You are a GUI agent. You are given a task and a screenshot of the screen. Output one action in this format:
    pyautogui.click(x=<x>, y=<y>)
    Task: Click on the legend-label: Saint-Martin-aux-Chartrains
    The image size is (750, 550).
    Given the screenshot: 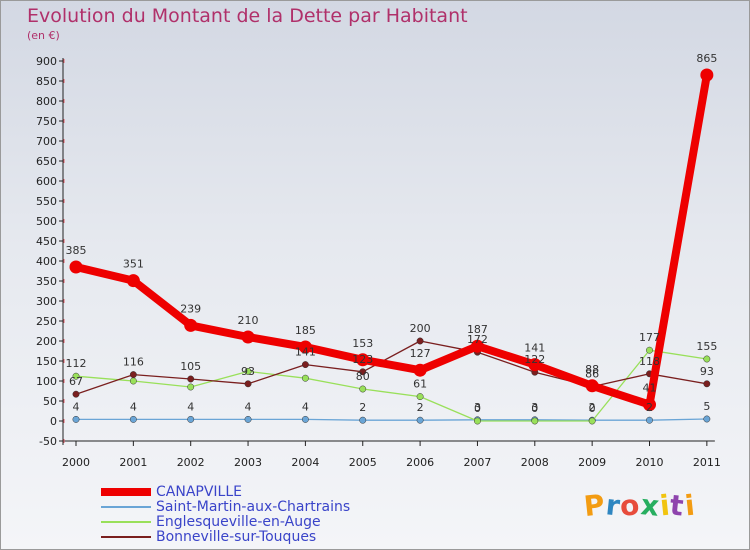 What is the action you would take?
    pyautogui.click(x=253, y=507)
    